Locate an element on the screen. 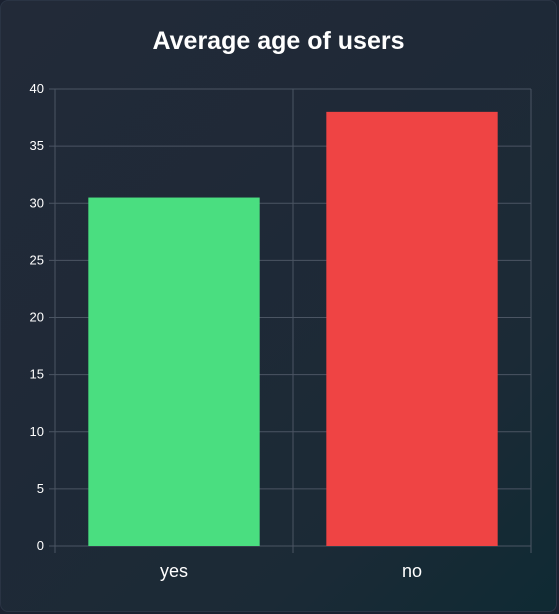 This screenshot has height=614, width=559. y-tick-label: 20 is located at coordinates (37, 317).